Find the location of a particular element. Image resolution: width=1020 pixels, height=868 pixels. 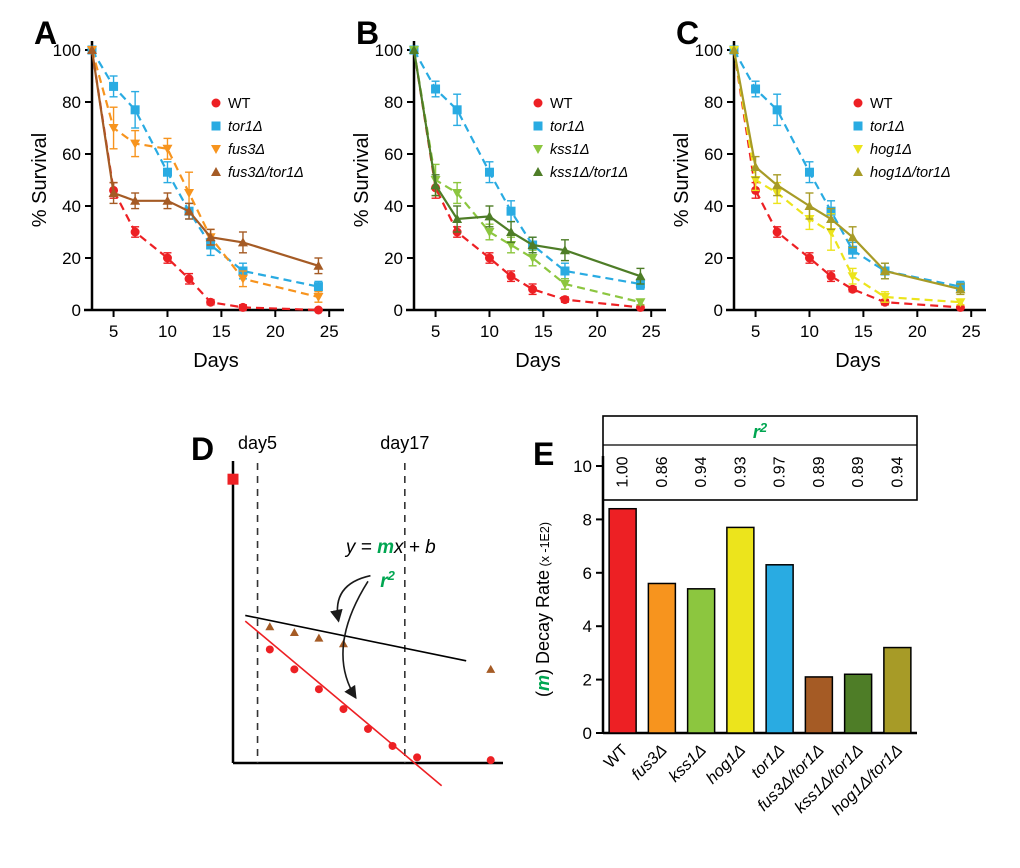

panel-c-letter: C is located at coordinates (688, 33).